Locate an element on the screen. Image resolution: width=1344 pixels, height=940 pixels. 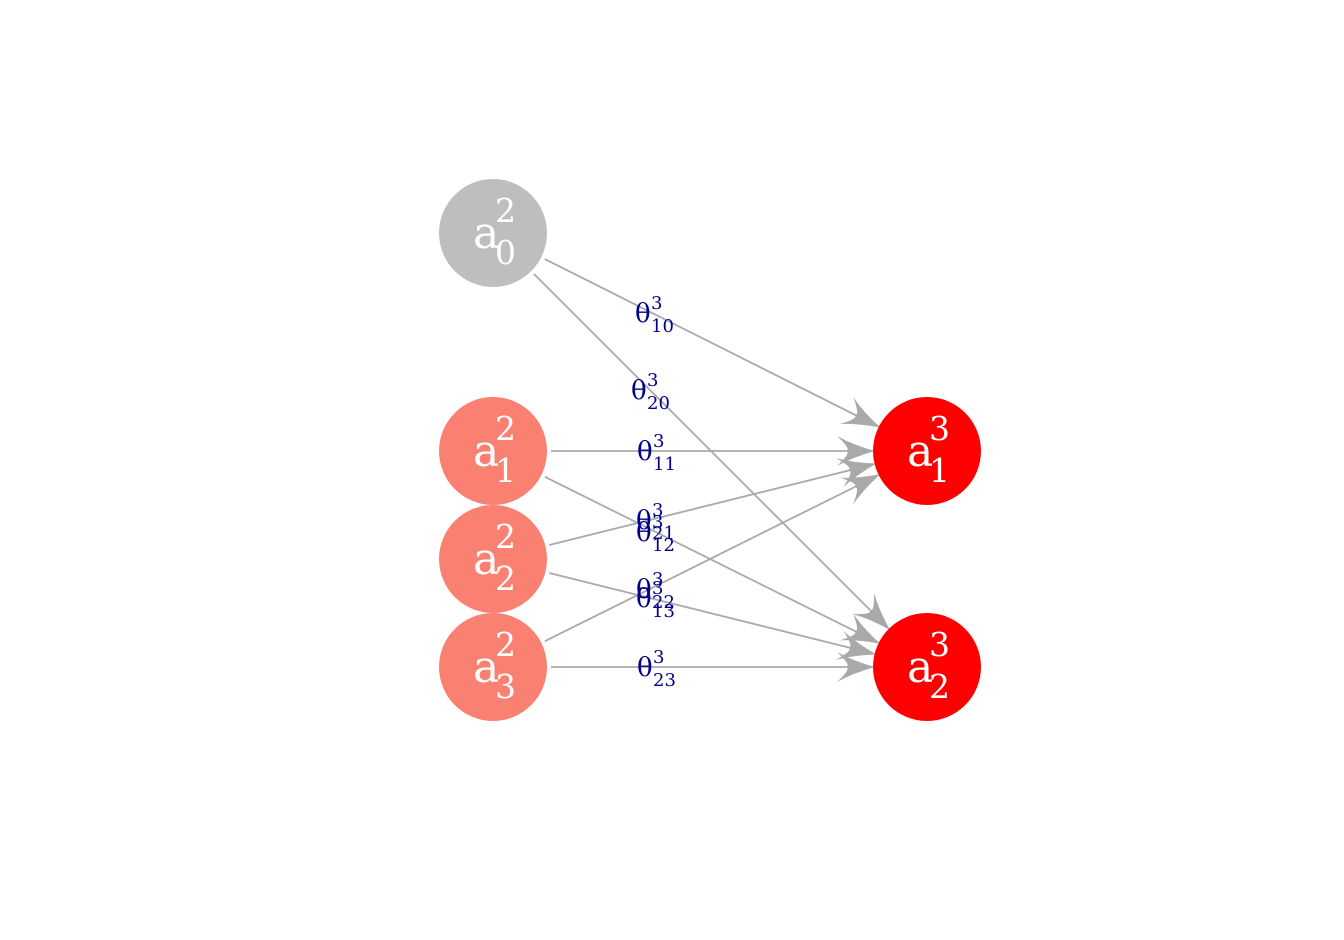
edge-label-a3-b1: θ 313 is located at coordinates (655, 600).